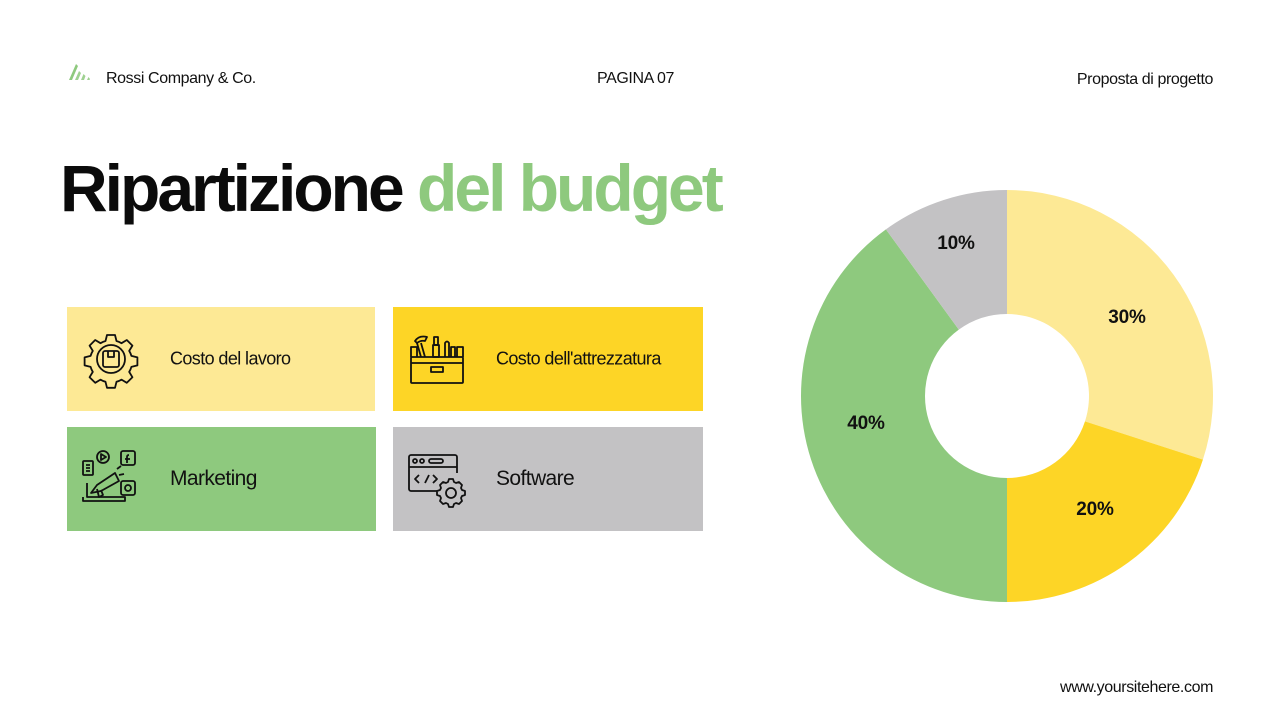  What do you see at coordinates (866, 423) in the screenshot?
I see `slice-label-marketing: 40%` at bounding box center [866, 423].